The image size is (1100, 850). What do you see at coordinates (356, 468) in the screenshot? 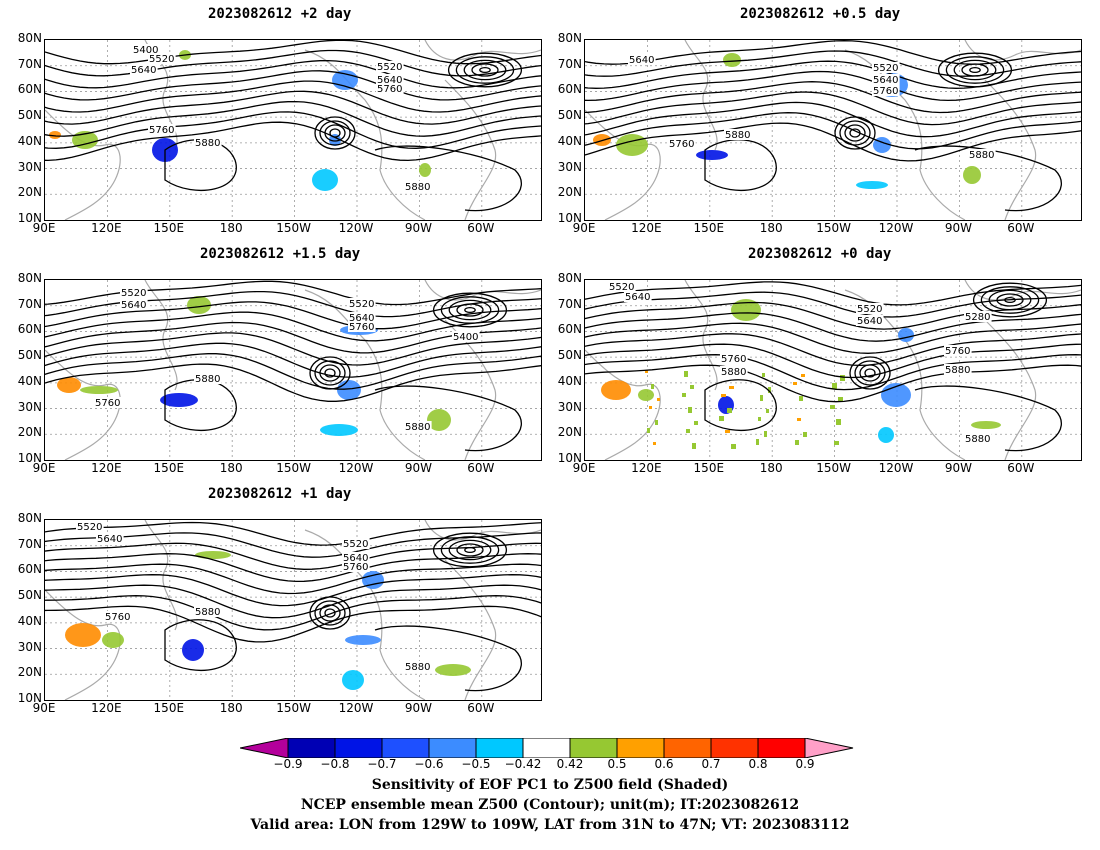
I see `lon-tick-label: 120W` at bounding box center [356, 468].